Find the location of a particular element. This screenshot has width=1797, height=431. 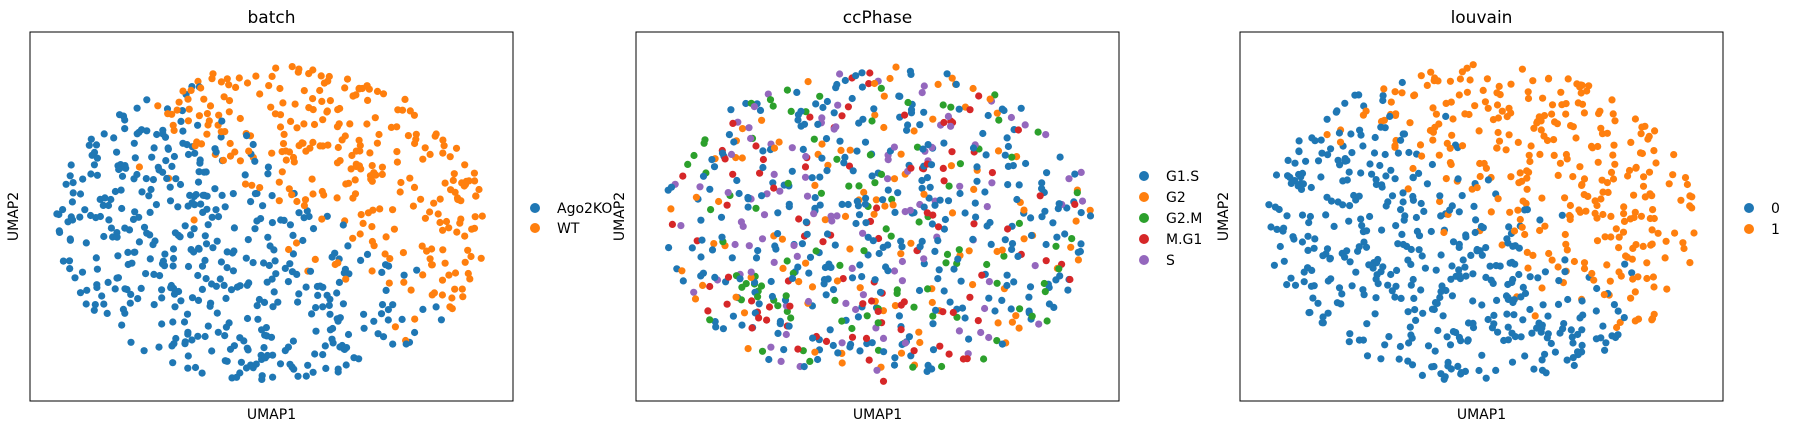

legend-label: S is located at coordinates (1170, 261).